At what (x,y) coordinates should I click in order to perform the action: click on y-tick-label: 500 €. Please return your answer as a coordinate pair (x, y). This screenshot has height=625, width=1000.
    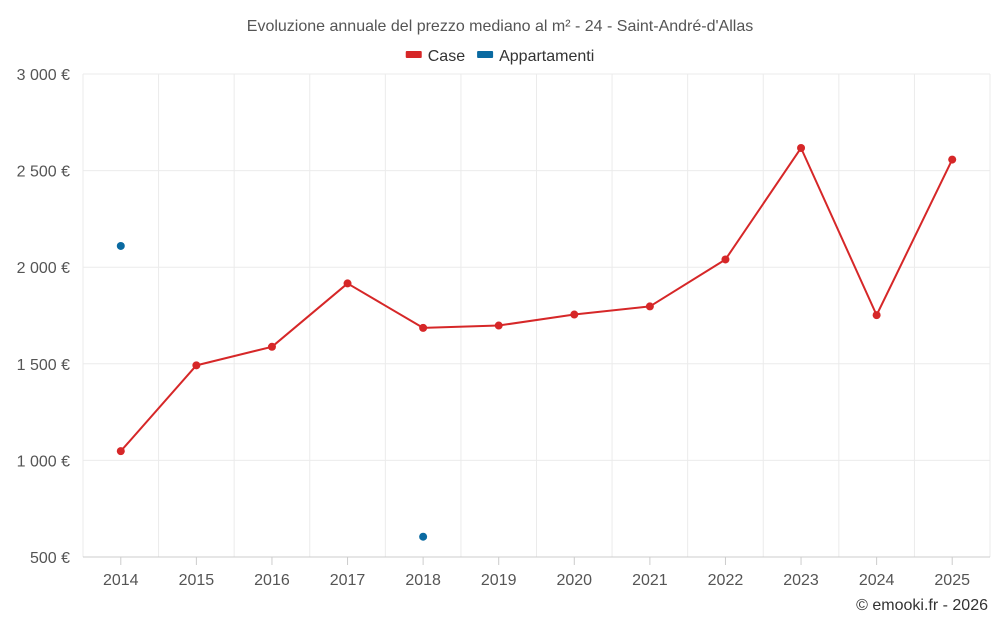
    Looking at the image, I should click on (50, 558).